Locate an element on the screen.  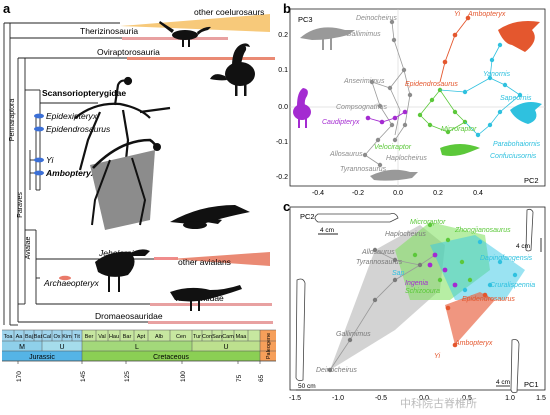
plot-b-red-network is located at coordinates (454, 50).